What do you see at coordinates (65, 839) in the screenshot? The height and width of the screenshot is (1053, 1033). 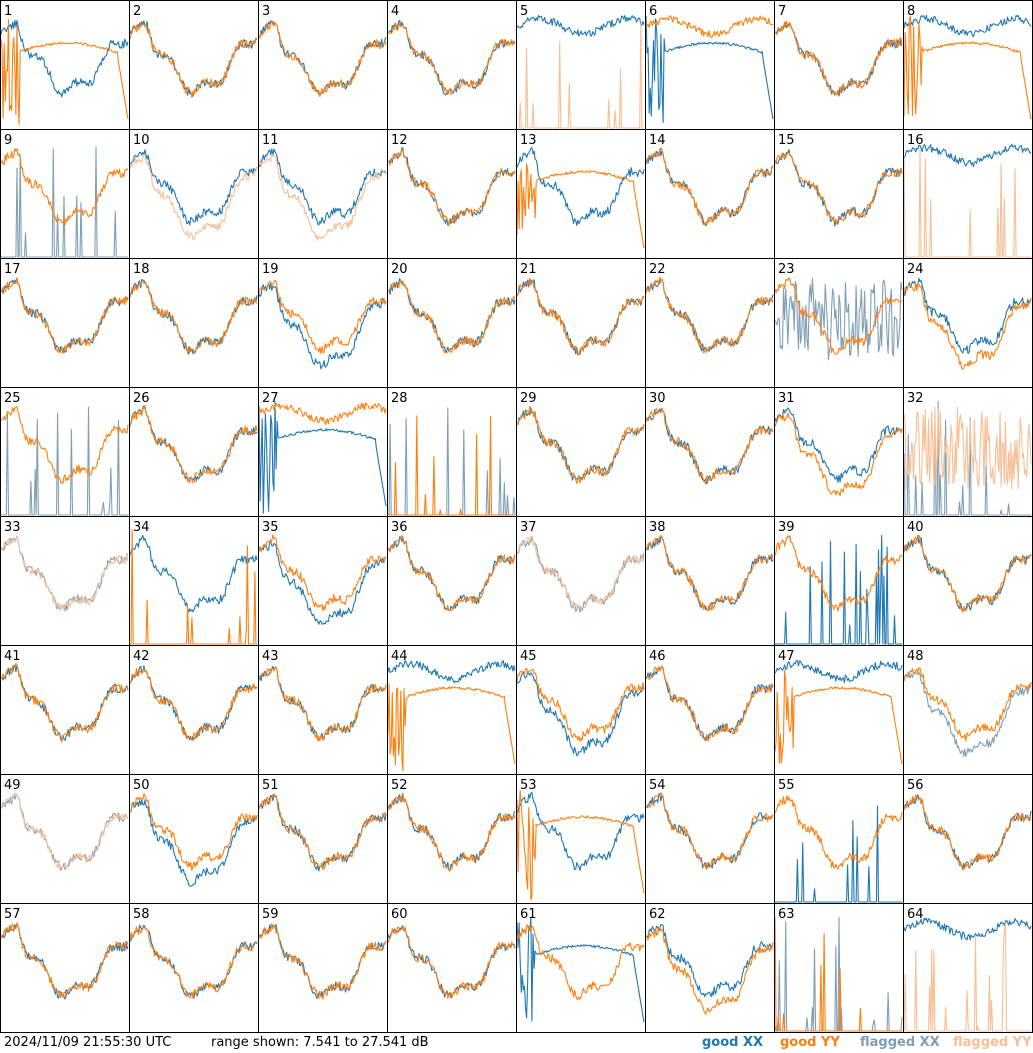 I see `panel-49-frame` at bounding box center [65, 839].